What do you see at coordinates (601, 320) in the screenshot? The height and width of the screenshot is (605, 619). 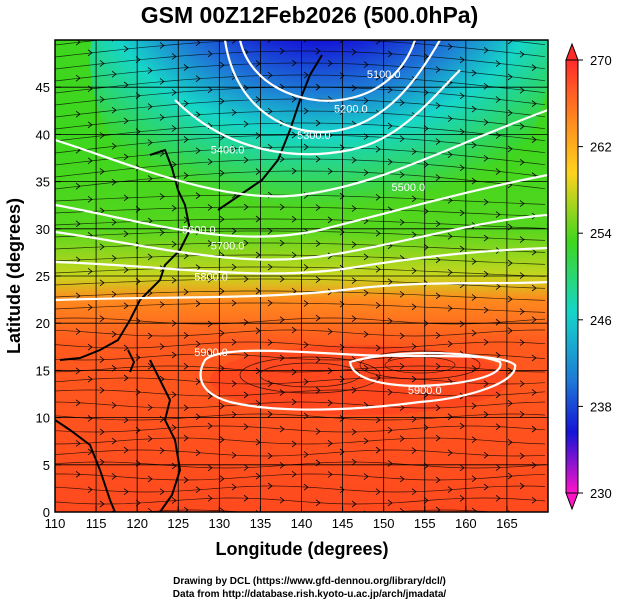 I see `colorbar-label: 246` at bounding box center [601, 320].